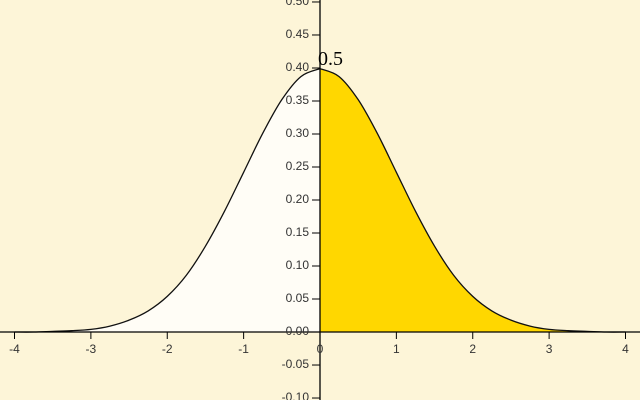 The image size is (640, 400). Describe the element at coordinates (14, 349) in the screenshot. I see `x-tick-label: -4` at that location.